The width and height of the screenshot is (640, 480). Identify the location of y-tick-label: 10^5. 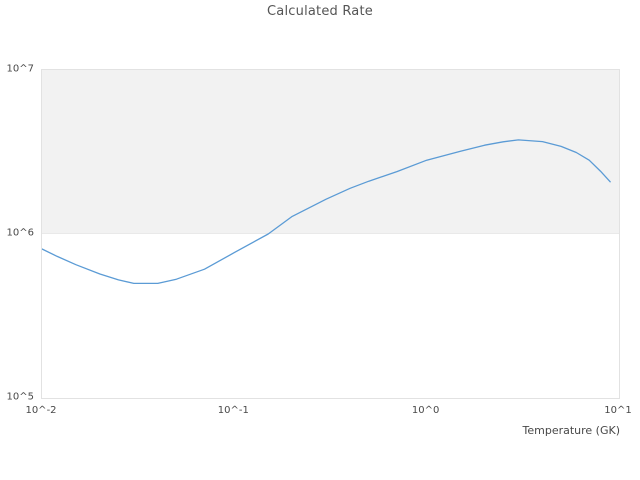
(20, 397).